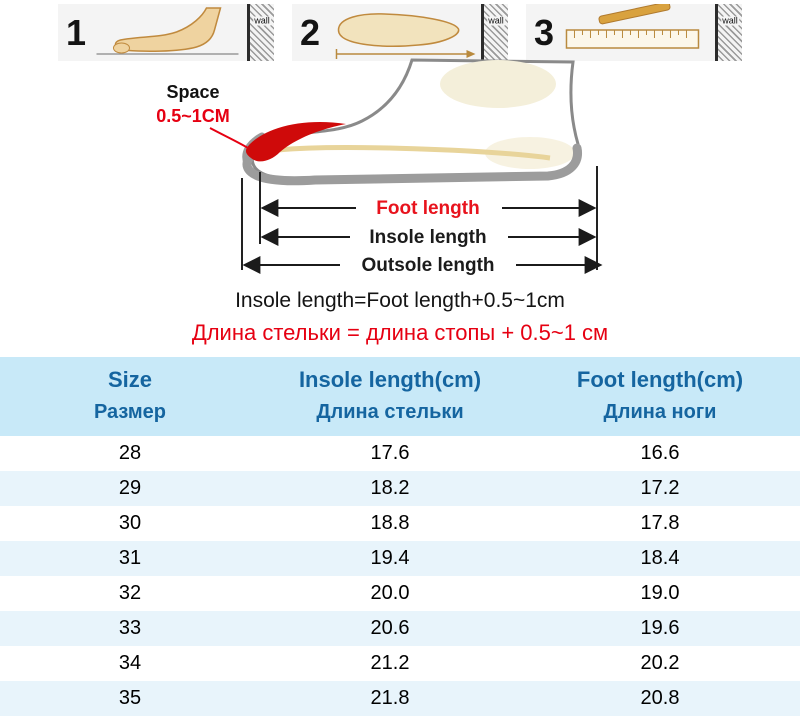  What do you see at coordinates (660, 454) in the screenshot?
I see `table-cell: 16.6` at bounding box center [660, 454].